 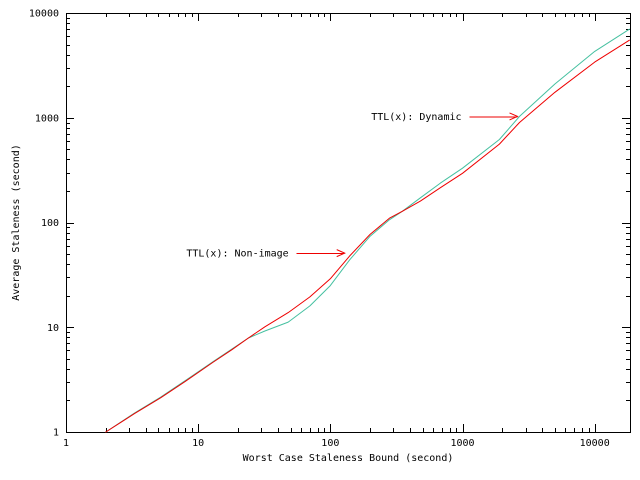 I want to click on annotation-label-non-image: TTL(x): Non-image, so click(x=237, y=254).